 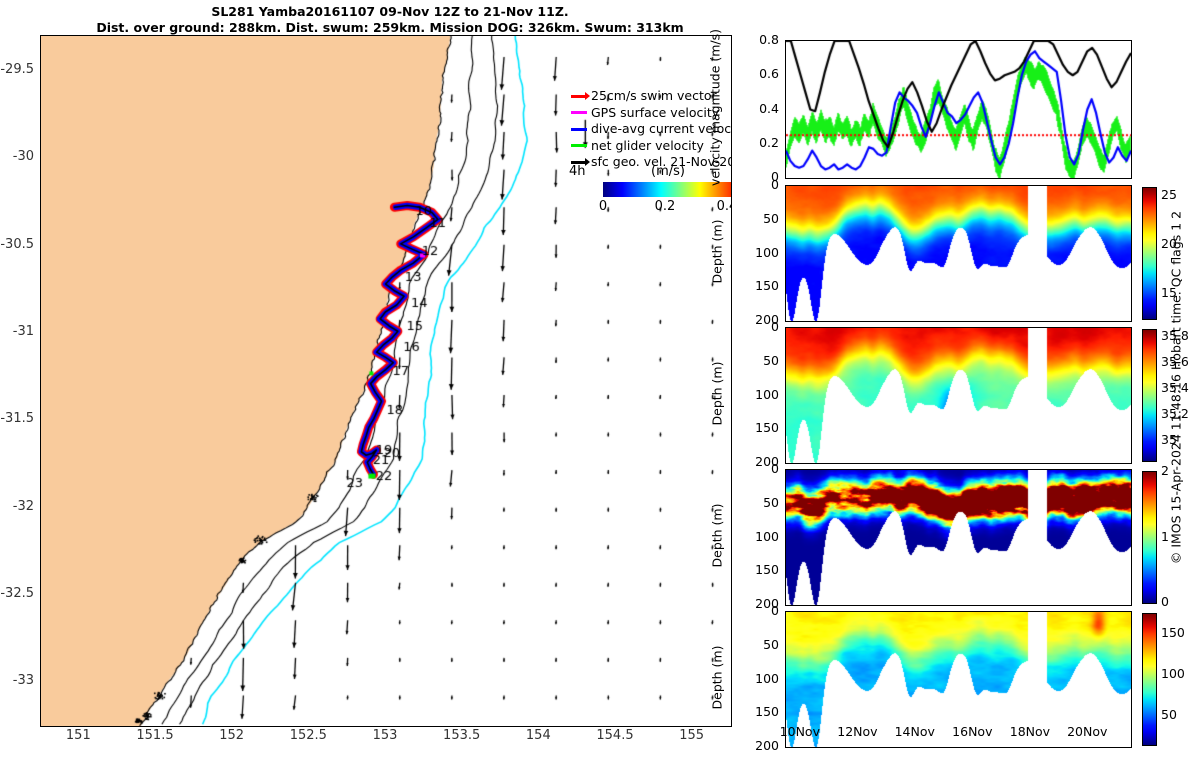 What do you see at coordinates (385, 735) in the screenshot?
I see `map-x-tick-label: 153` at bounding box center [385, 735].